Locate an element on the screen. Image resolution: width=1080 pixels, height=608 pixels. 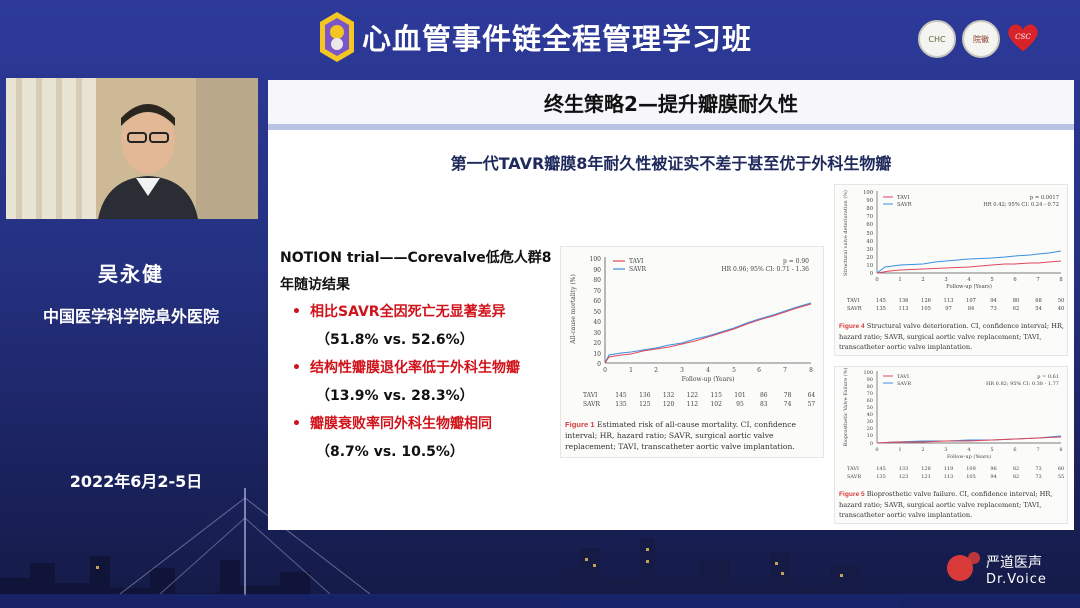
at-risk-count: 122 is located at coordinates (693, 395).